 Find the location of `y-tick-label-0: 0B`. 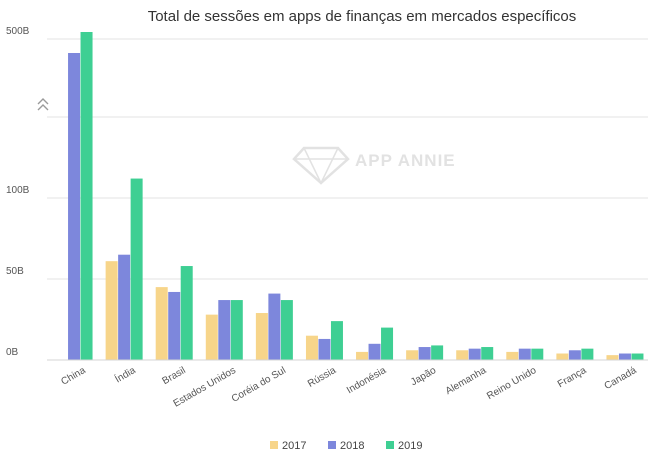

y-tick-label-0: 0B is located at coordinates (12, 352).